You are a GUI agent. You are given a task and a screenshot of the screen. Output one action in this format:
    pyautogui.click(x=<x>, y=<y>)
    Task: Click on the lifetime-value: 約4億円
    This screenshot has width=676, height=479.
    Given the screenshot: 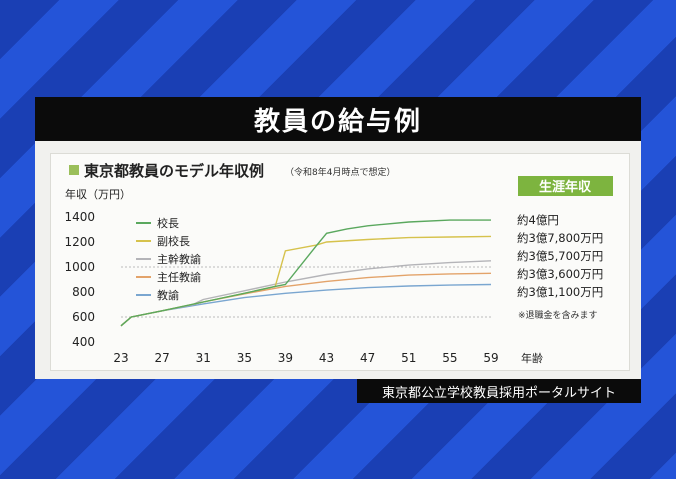 What is the action you would take?
    pyautogui.click(x=538, y=220)
    